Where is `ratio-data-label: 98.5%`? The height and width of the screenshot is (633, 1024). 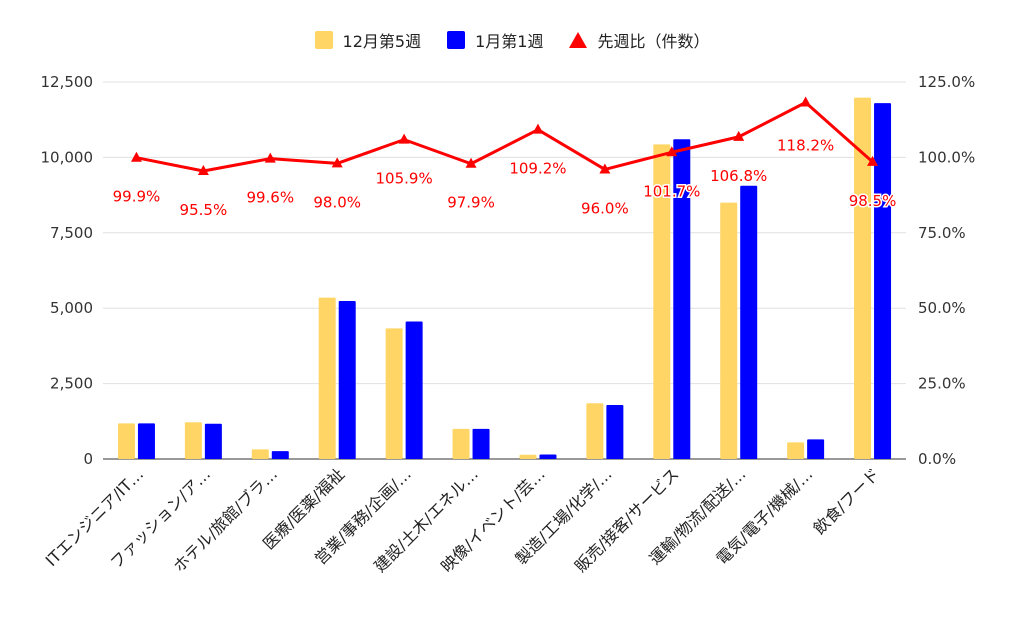 ratio-data-label: 98.5% is located at coordinates (873, 201).